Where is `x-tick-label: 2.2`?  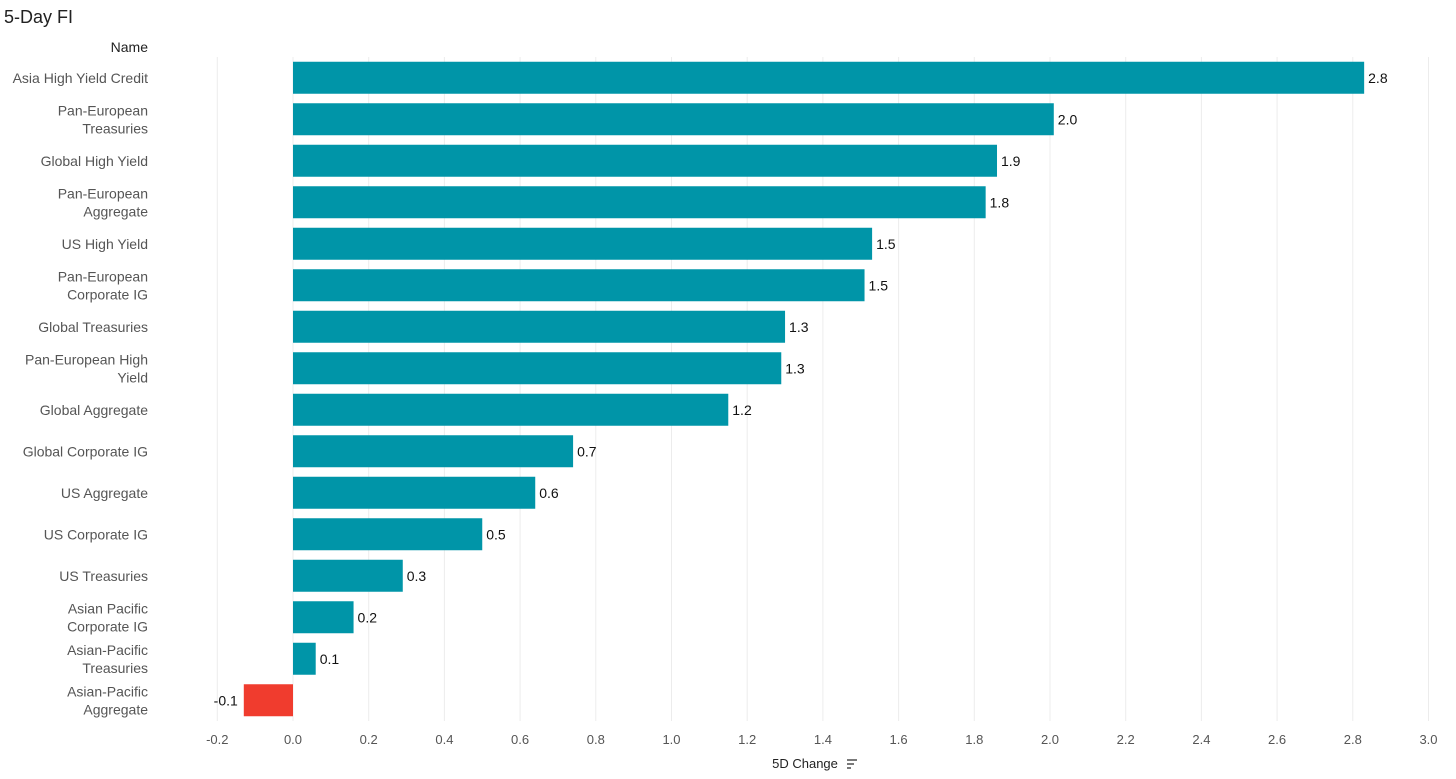 x-tick-label: 2.2 is located at coordinates (1126, 739).